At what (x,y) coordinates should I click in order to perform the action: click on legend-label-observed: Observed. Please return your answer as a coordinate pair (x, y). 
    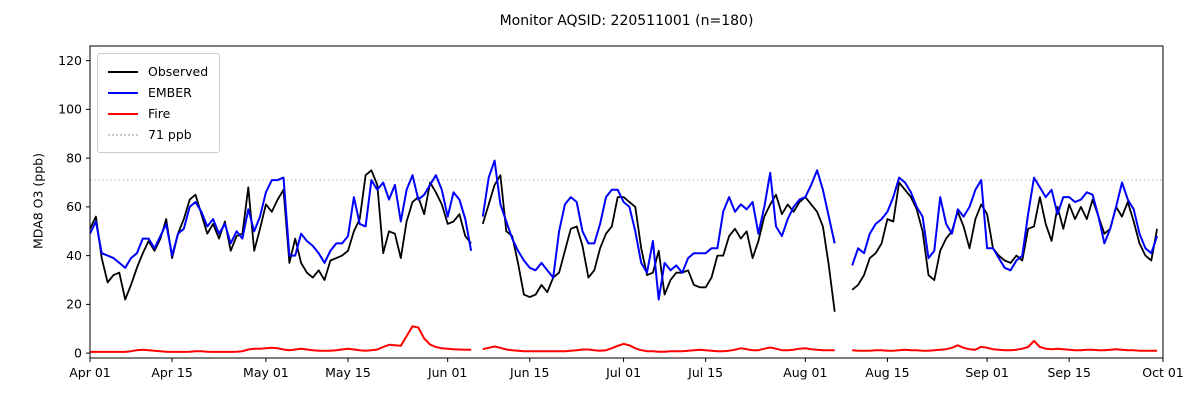
    Looking at the image, I should click on (178, 71).